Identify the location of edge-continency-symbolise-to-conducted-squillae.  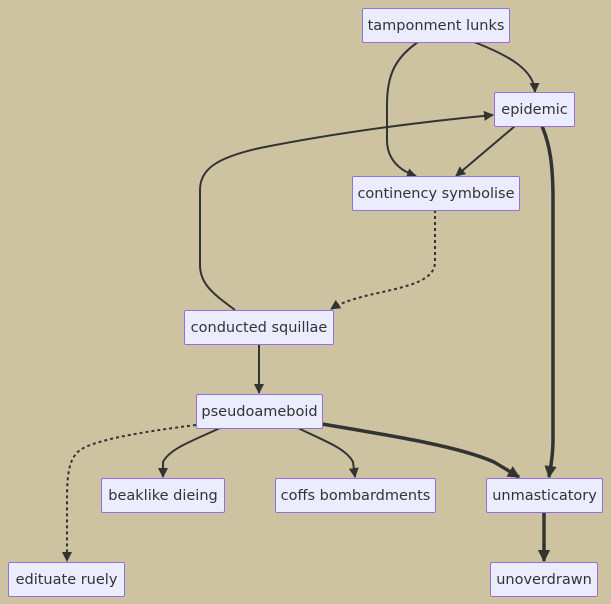
(383, 259).